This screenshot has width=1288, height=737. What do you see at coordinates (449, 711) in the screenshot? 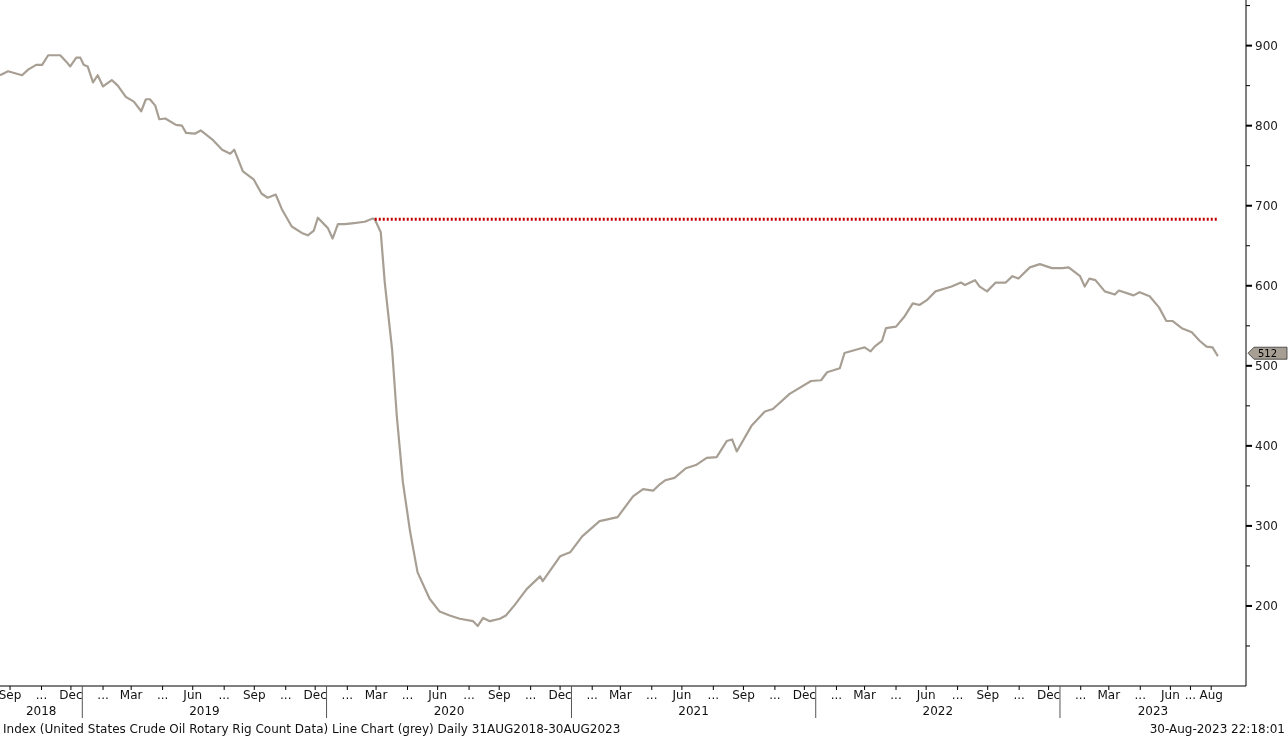
I see `text: 2020` at bounding box center [449, 711].